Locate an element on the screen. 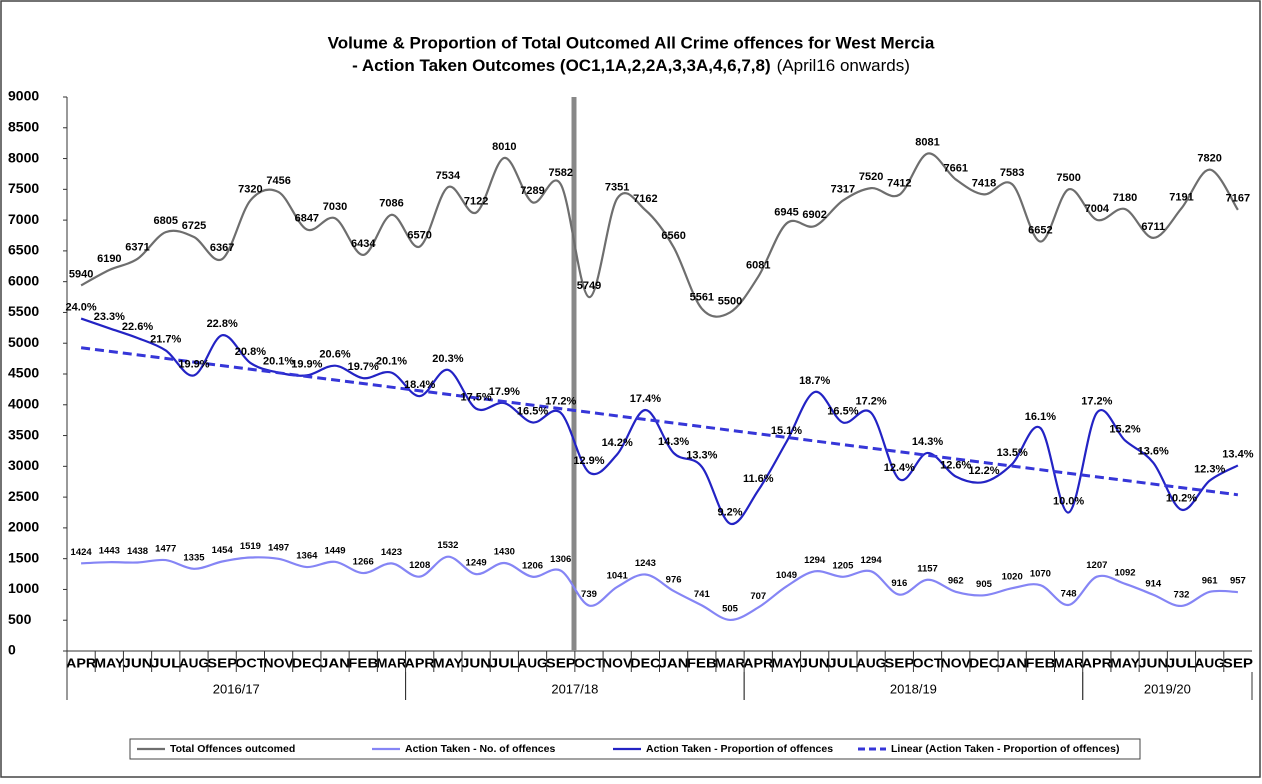 The image size is (1262, 784). data-label: 1092 is located at coordinates (1124, 572).